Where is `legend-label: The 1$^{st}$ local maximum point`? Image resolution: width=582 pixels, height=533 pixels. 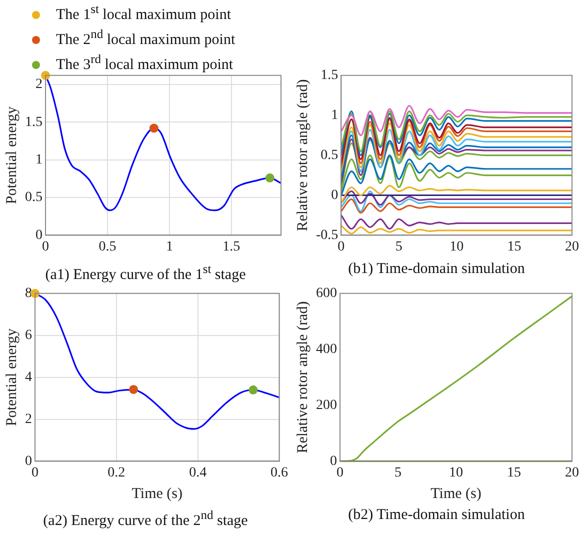
legend-label: The 1$^{st}$ local maximum point is located at coordinates (143, 12).